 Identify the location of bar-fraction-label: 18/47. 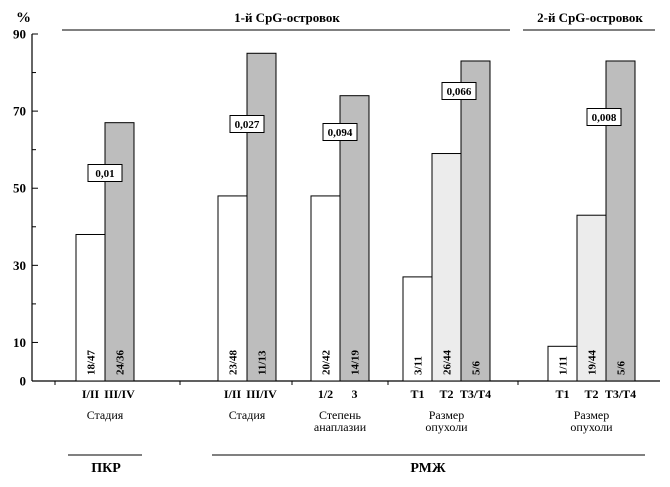
(92, 362).